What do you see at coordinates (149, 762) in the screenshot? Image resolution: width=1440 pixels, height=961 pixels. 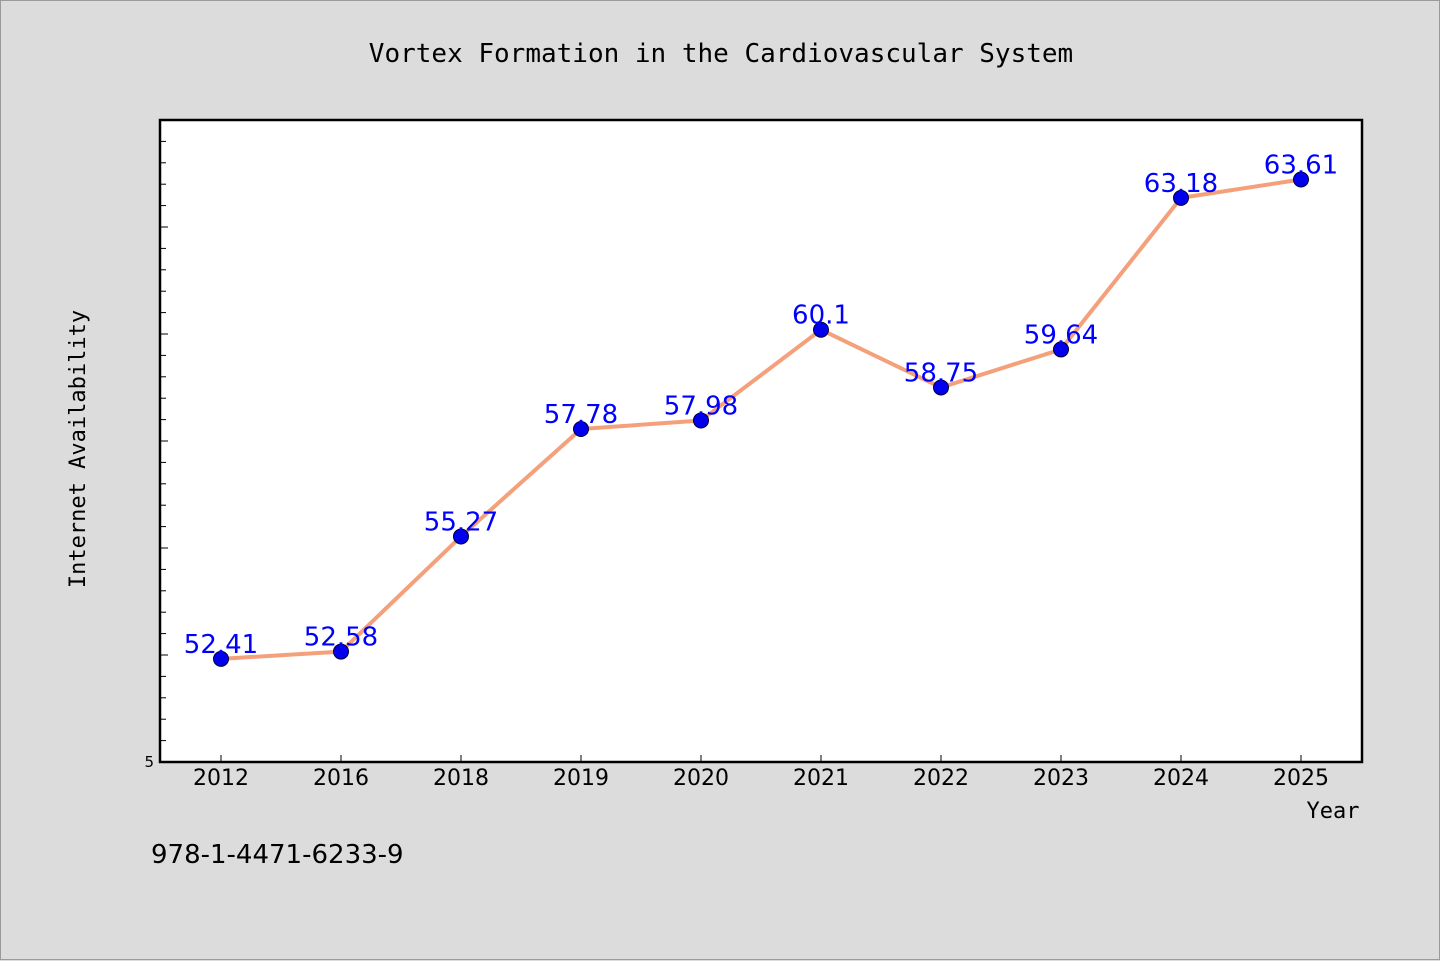 I see `y-tick-label: 5` at bounding box center [149, 762].